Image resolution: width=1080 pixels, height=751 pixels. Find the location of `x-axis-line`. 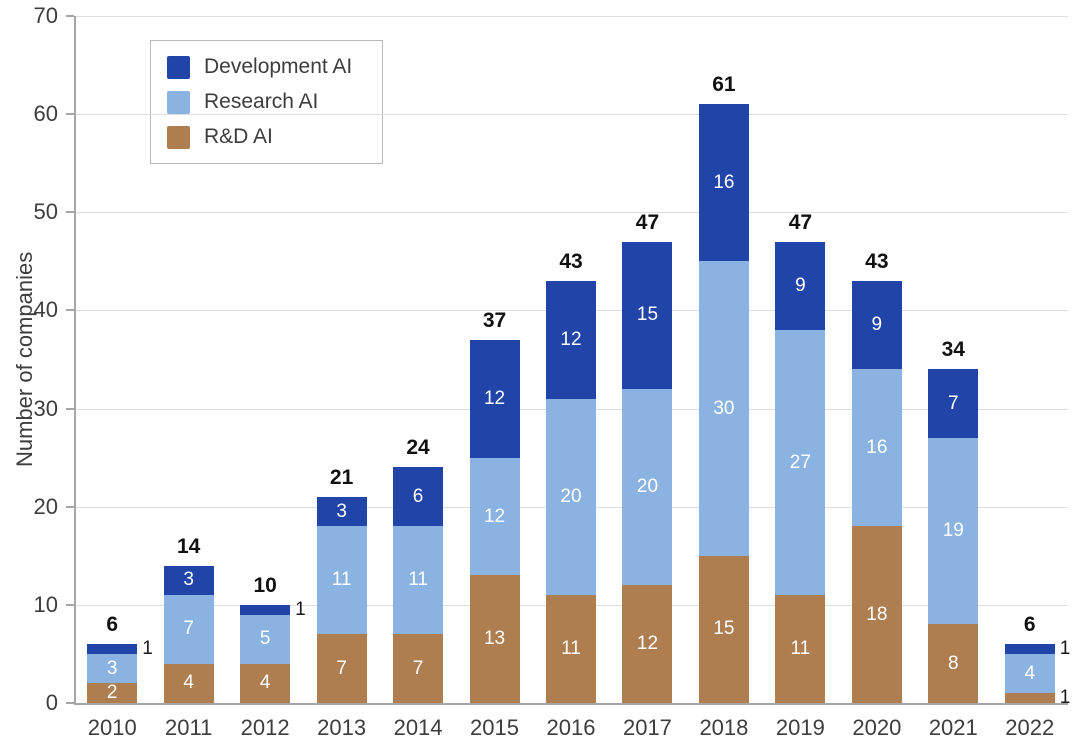

x-axis-line is located at coordinates (571, 704).